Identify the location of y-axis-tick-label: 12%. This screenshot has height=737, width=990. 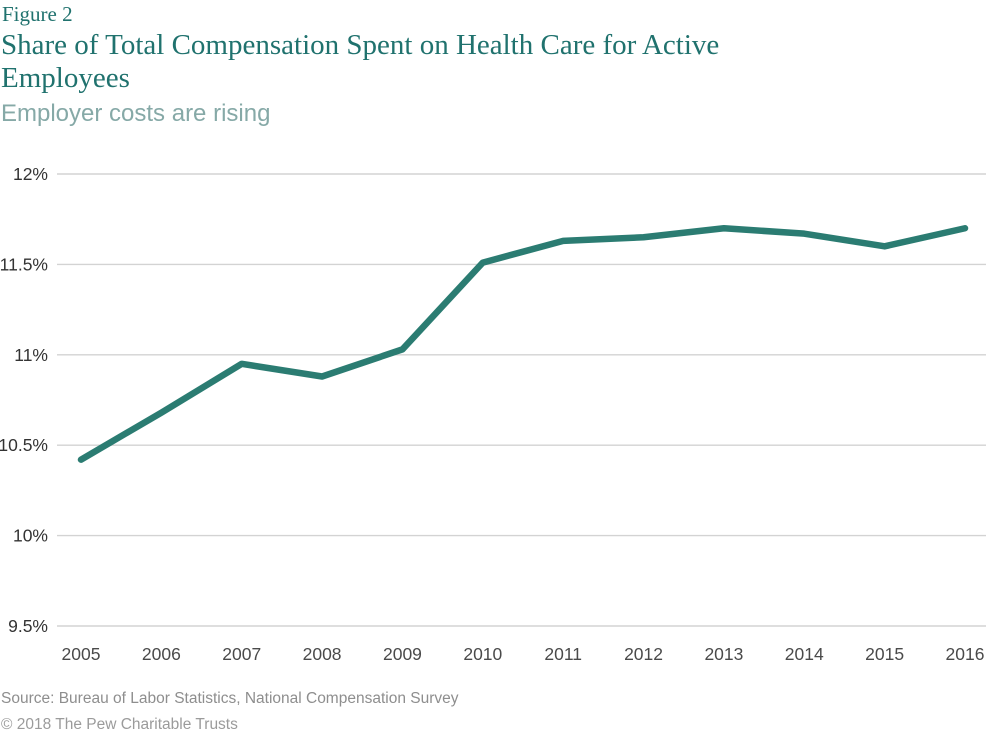
(30, 174).